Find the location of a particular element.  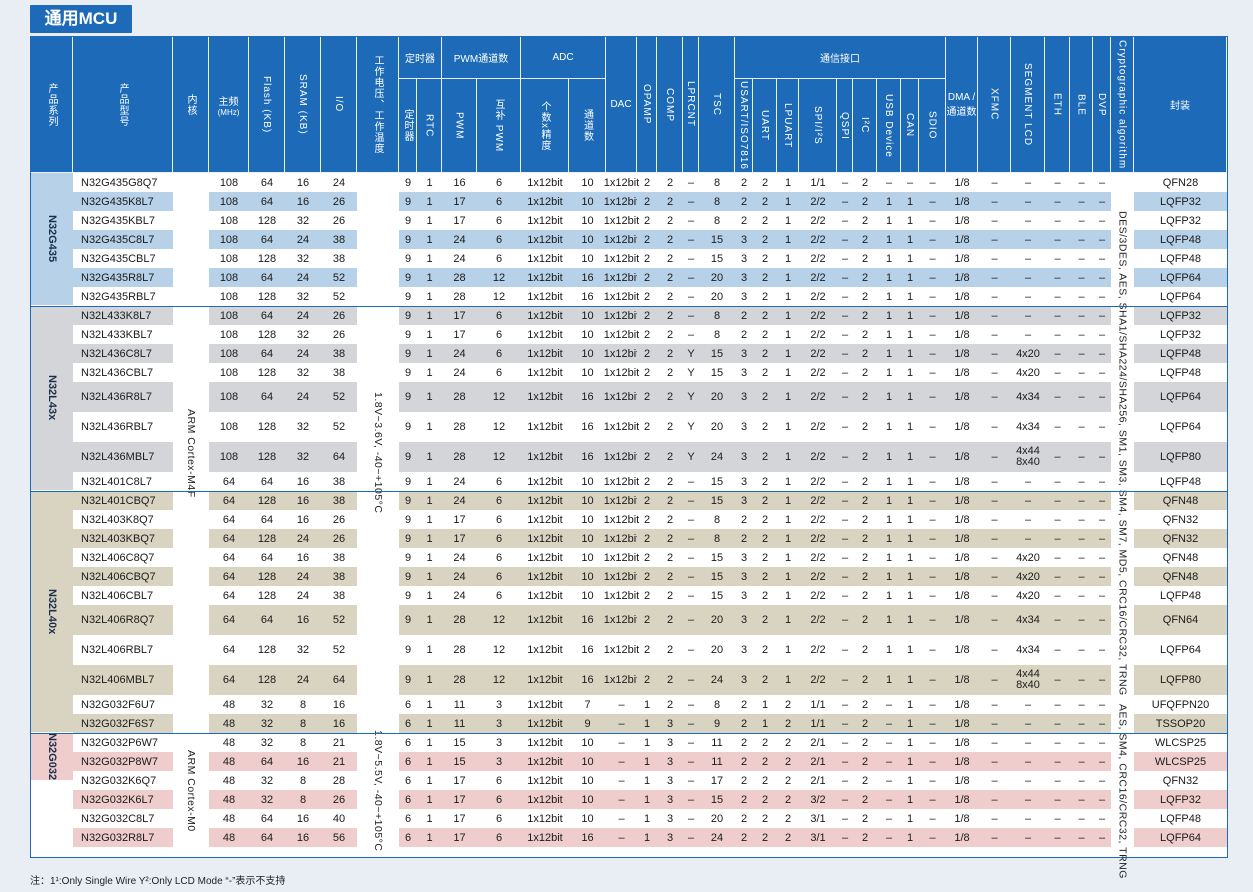

spec-cell: 128 is located at coordinates (267, 457).